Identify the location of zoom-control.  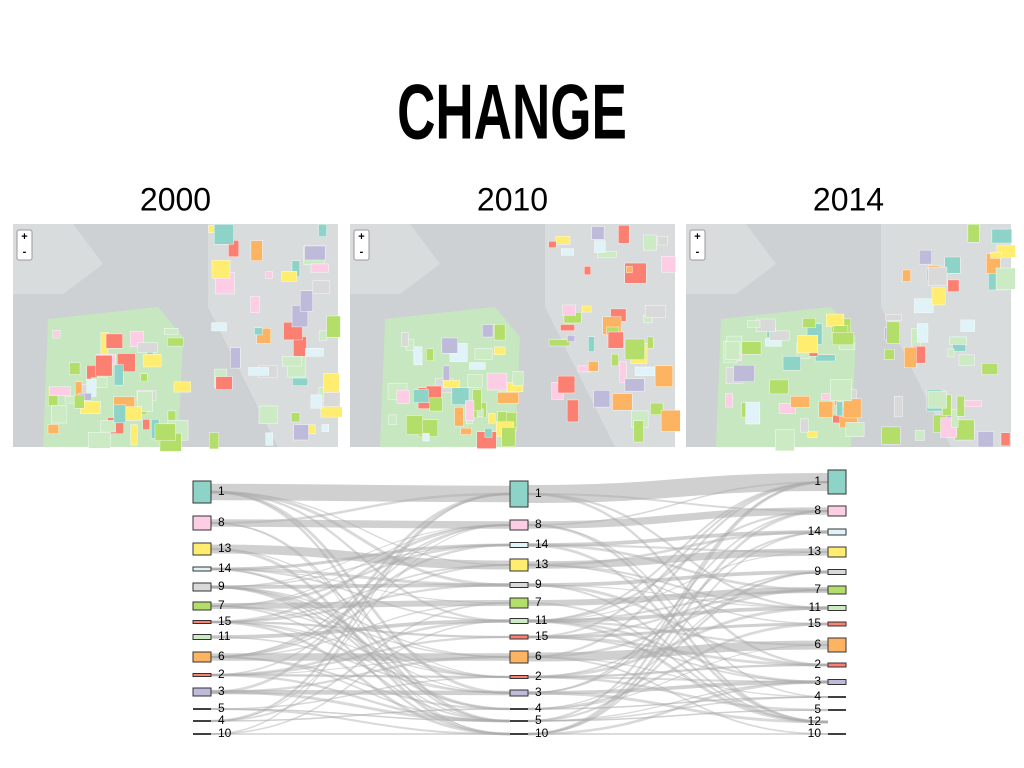
(361, 245).